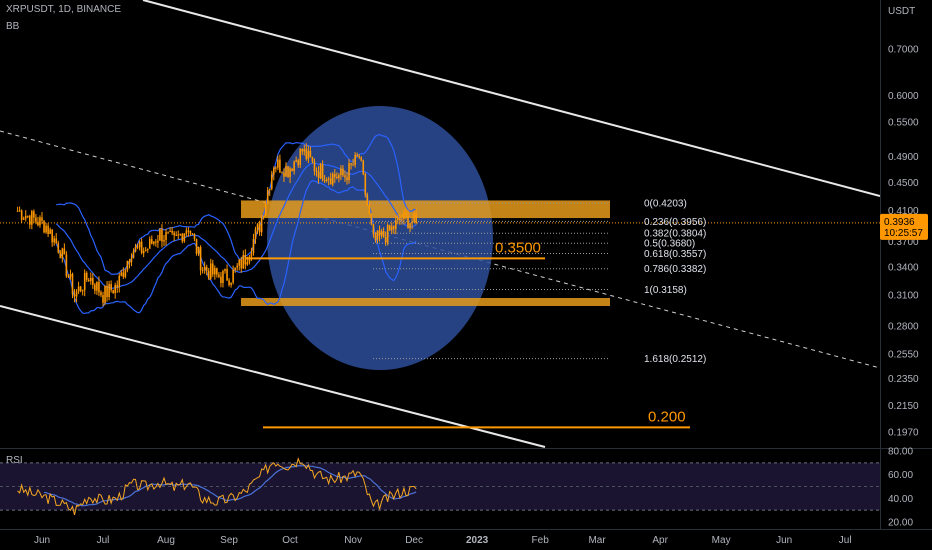 The width and height of the screenshot is (932, 550). I want to click on time-tick-label: Mar, so click(597, 540).